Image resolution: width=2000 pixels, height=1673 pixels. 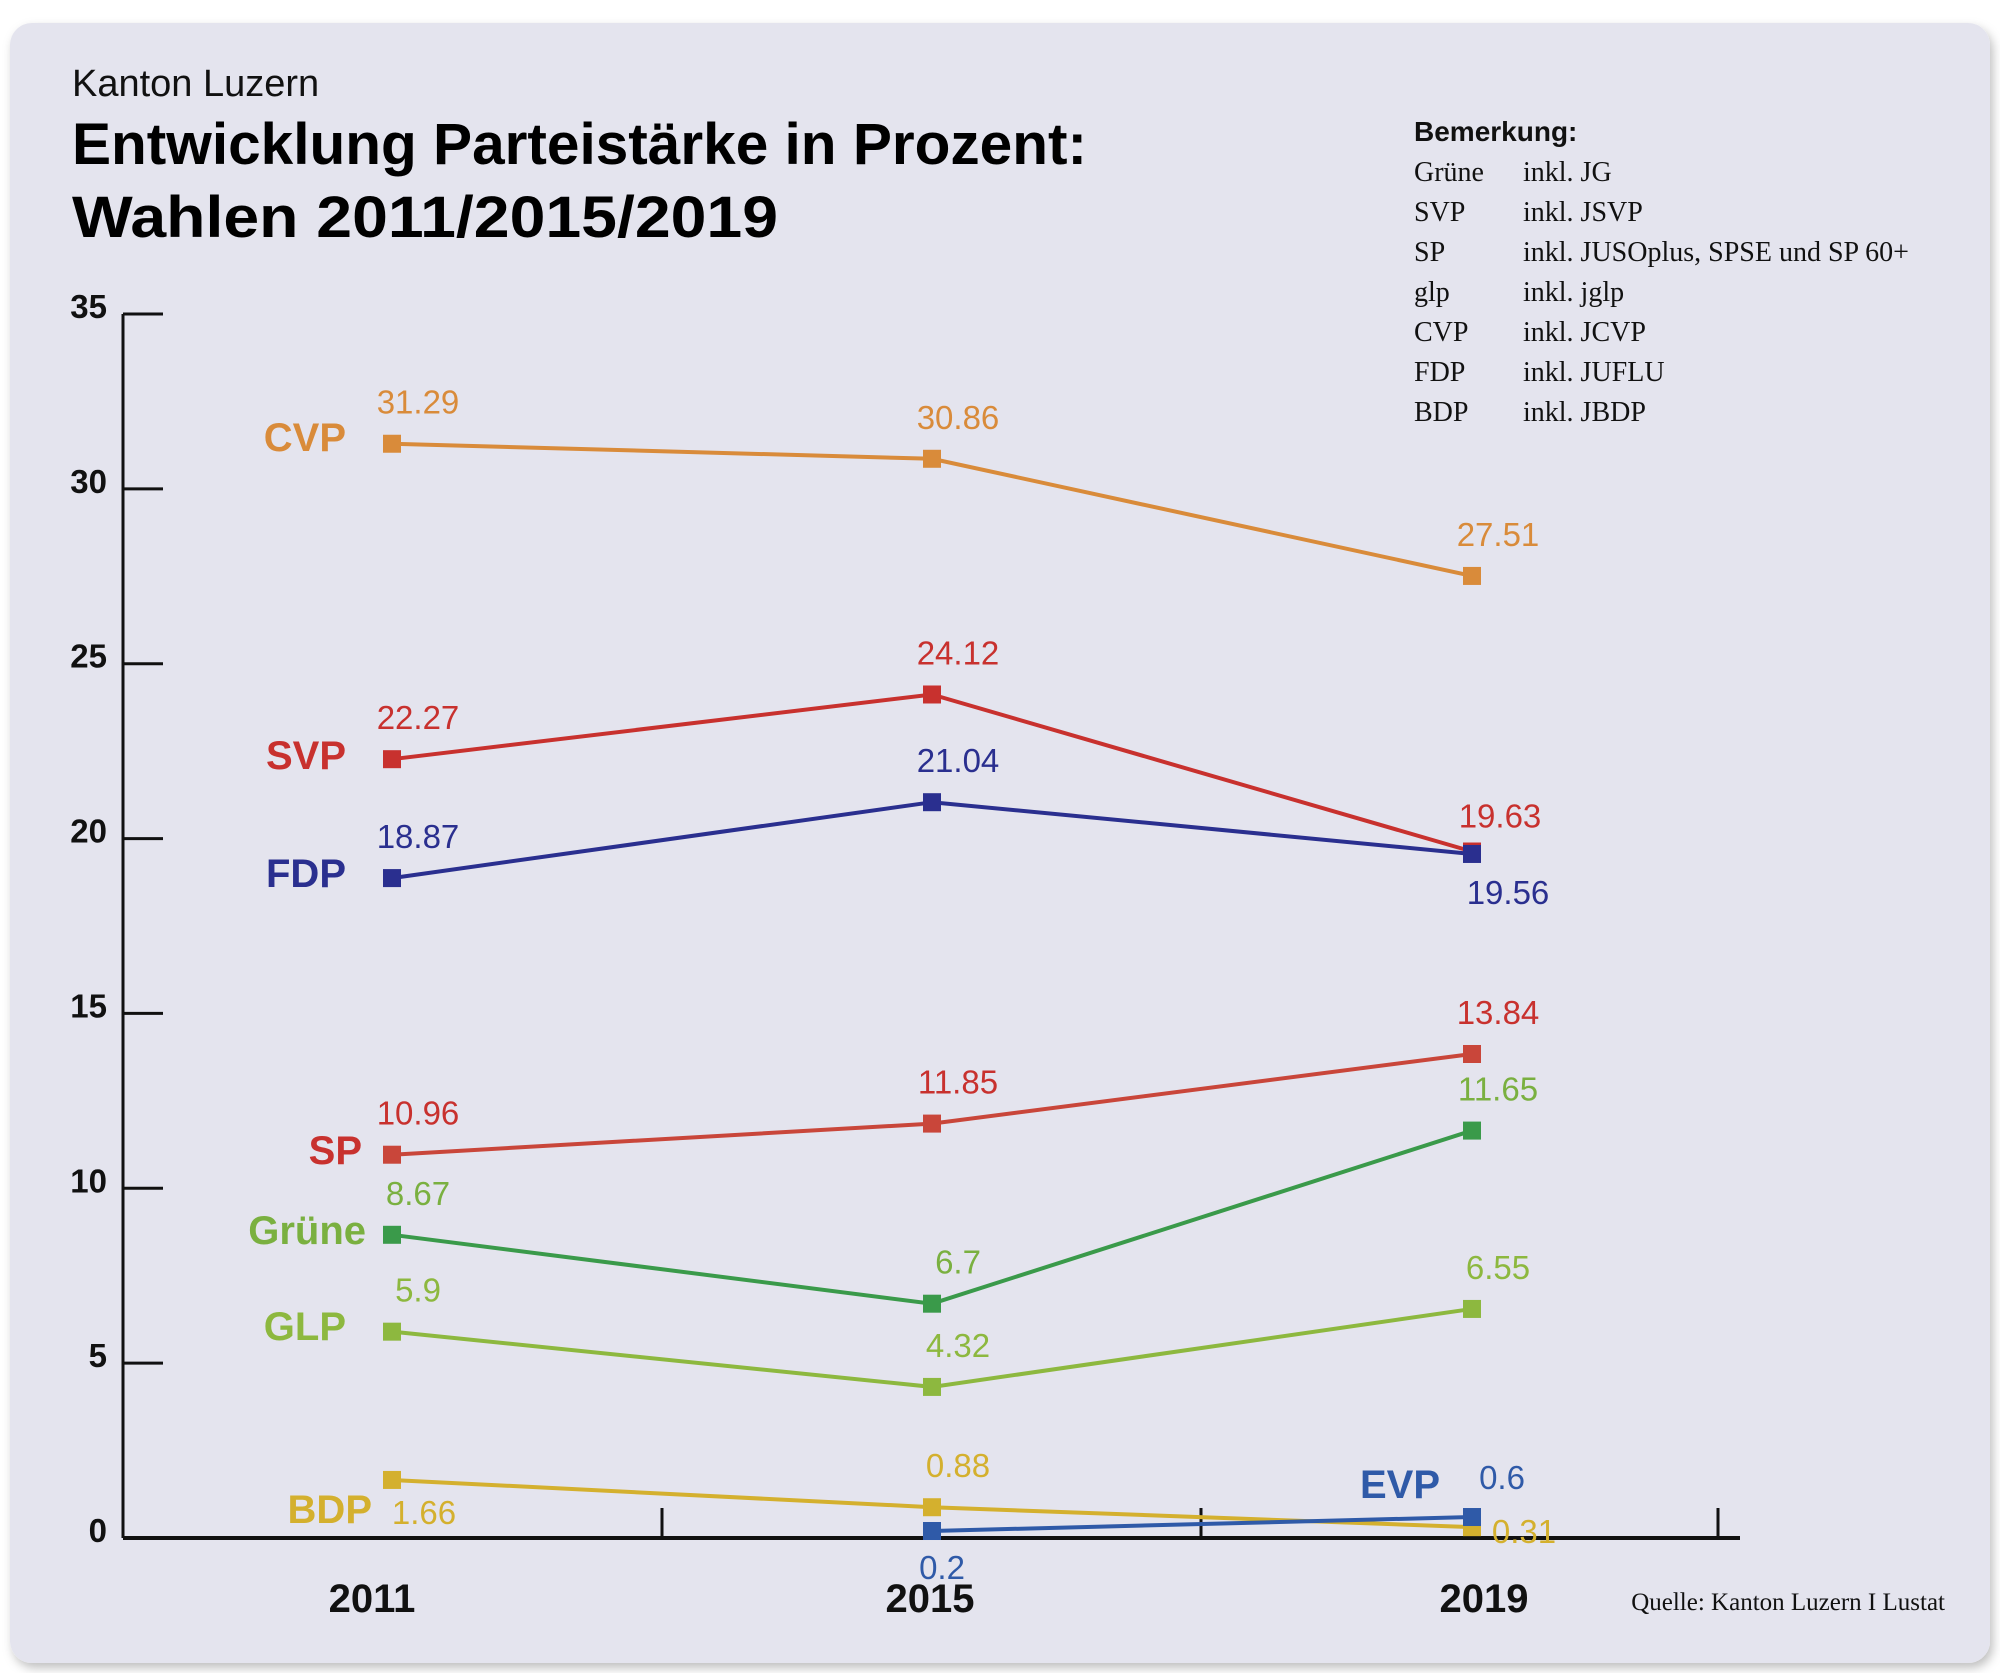 What do you see at coordinates (1584, 412) in the screenshot?
I see `note-text: inkl. JBDP` at bounding box center [1584, 412].